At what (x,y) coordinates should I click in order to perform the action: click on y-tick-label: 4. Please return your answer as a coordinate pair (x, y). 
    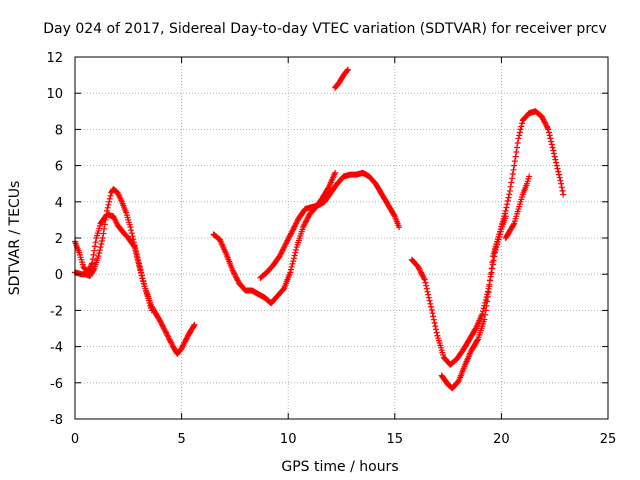
    Looking at the image, I should click on (59, 203).